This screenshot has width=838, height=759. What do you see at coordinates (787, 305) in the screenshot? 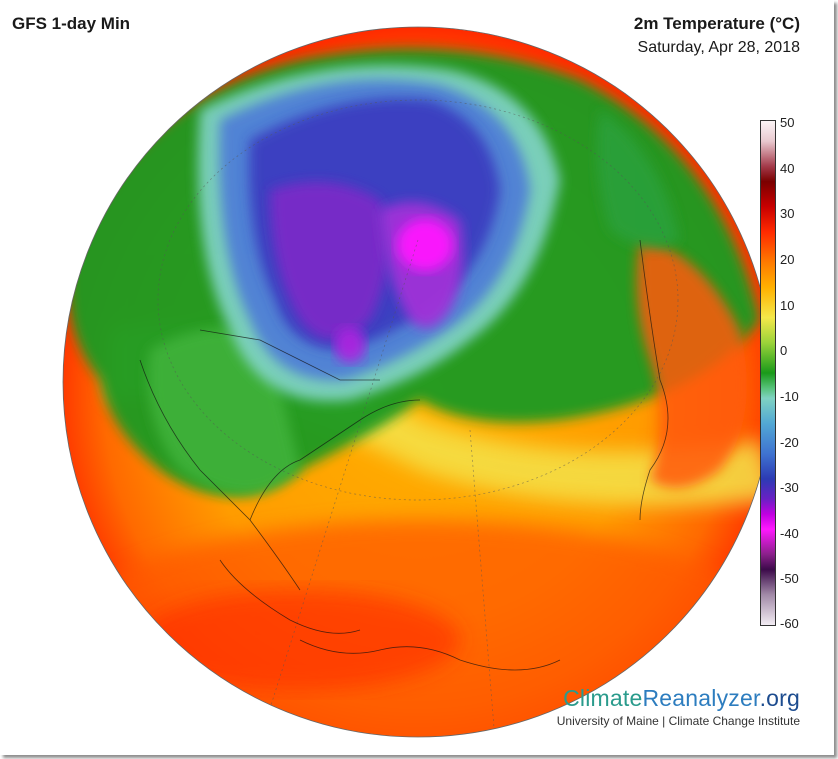
I see `colorbar-tick: 10` at bounding box center [787, 305].